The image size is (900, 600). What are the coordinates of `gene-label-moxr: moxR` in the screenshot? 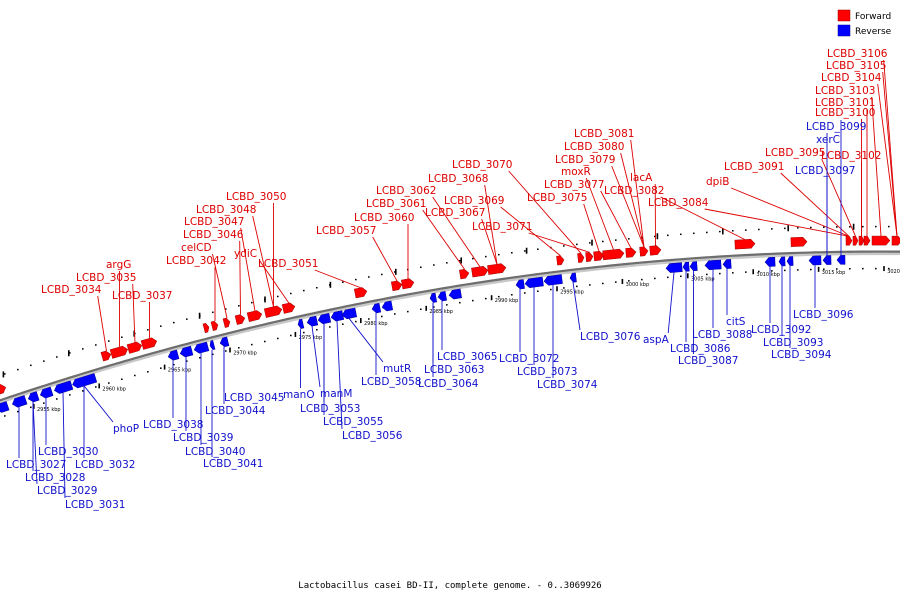 It's located at (576, 172).